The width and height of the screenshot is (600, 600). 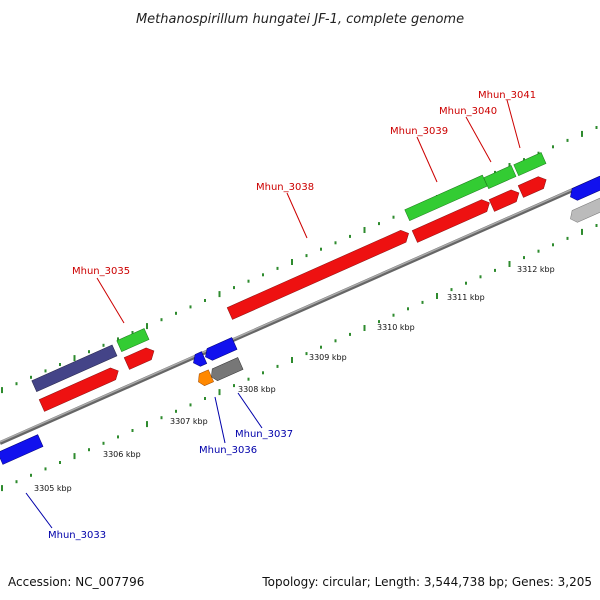 I want to click on tick-label-3308: 3308 kbp, so click(x=257, y=389).